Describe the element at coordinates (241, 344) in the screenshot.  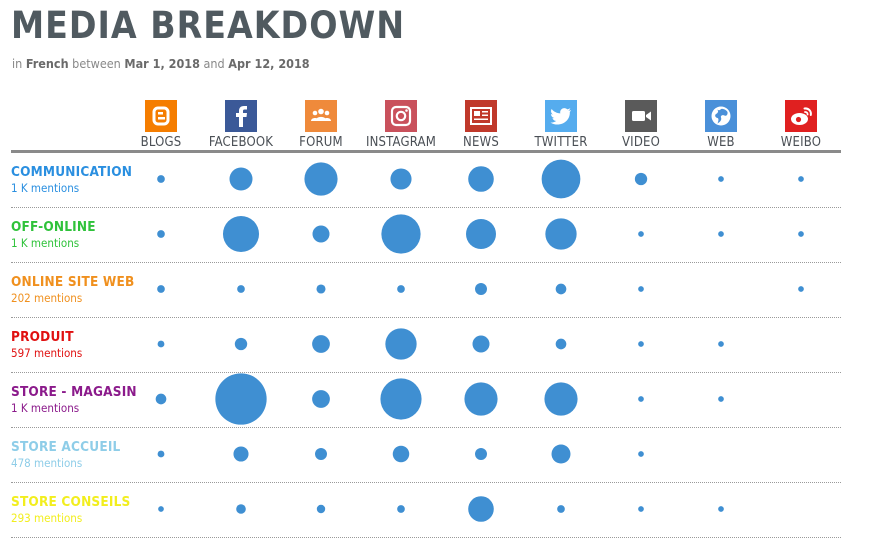
I see `bubble-produit-facebook` at that location.